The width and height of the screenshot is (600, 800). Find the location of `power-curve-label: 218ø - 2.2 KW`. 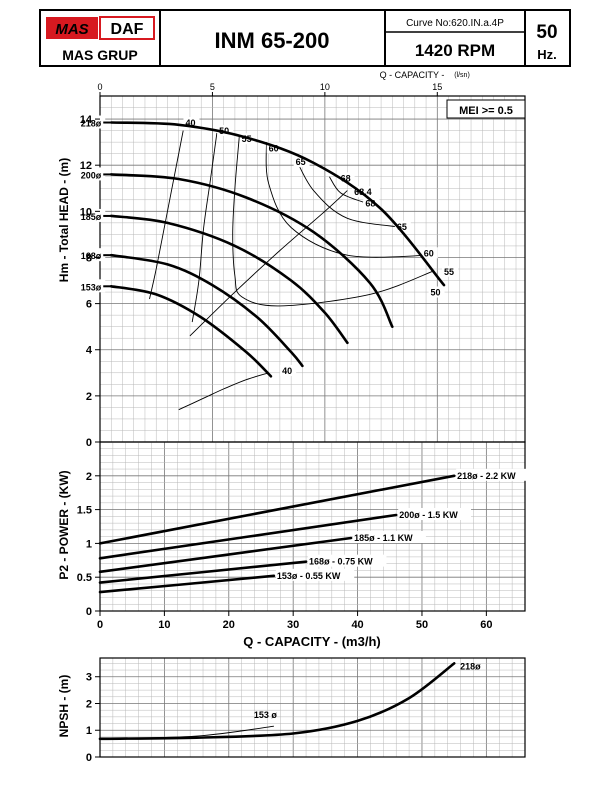

power-curve-label: 218ø - 2.2 KW is located at coordinates (486, 476).